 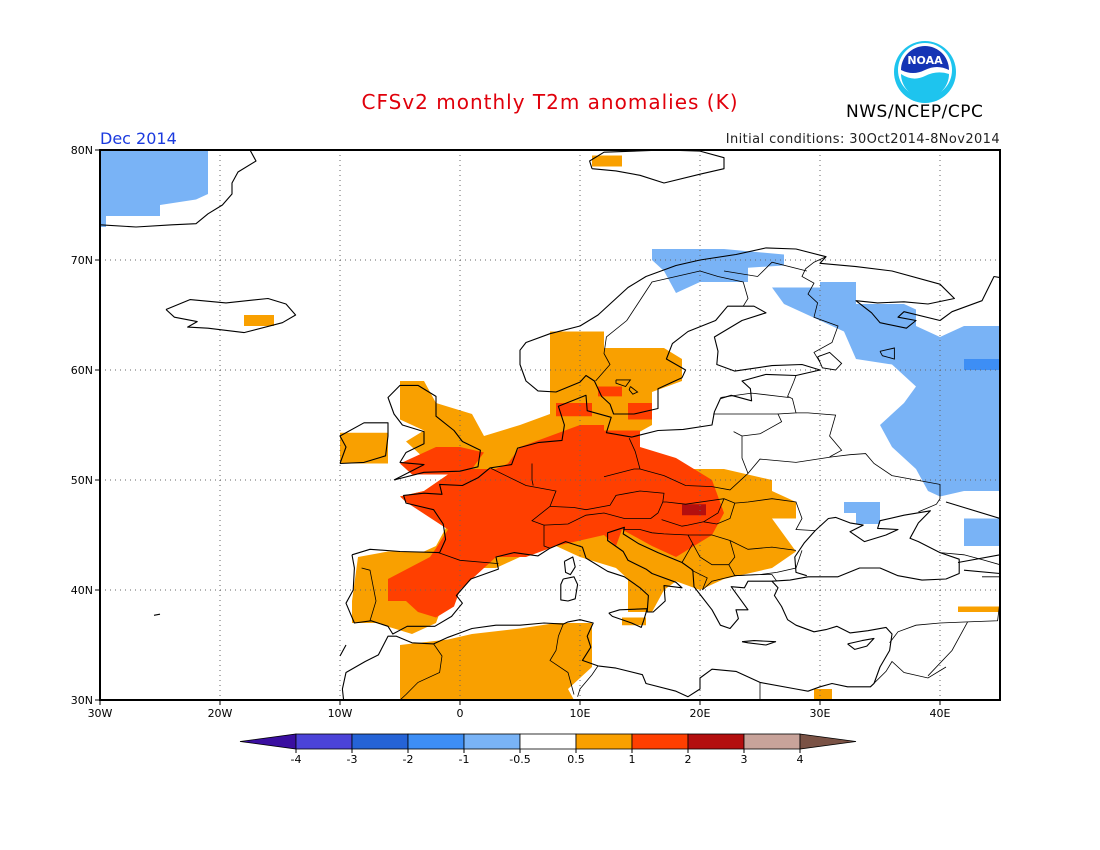 I want to click on agency-label: NWS/NCEP/CPC, so click(x=915, y=112).